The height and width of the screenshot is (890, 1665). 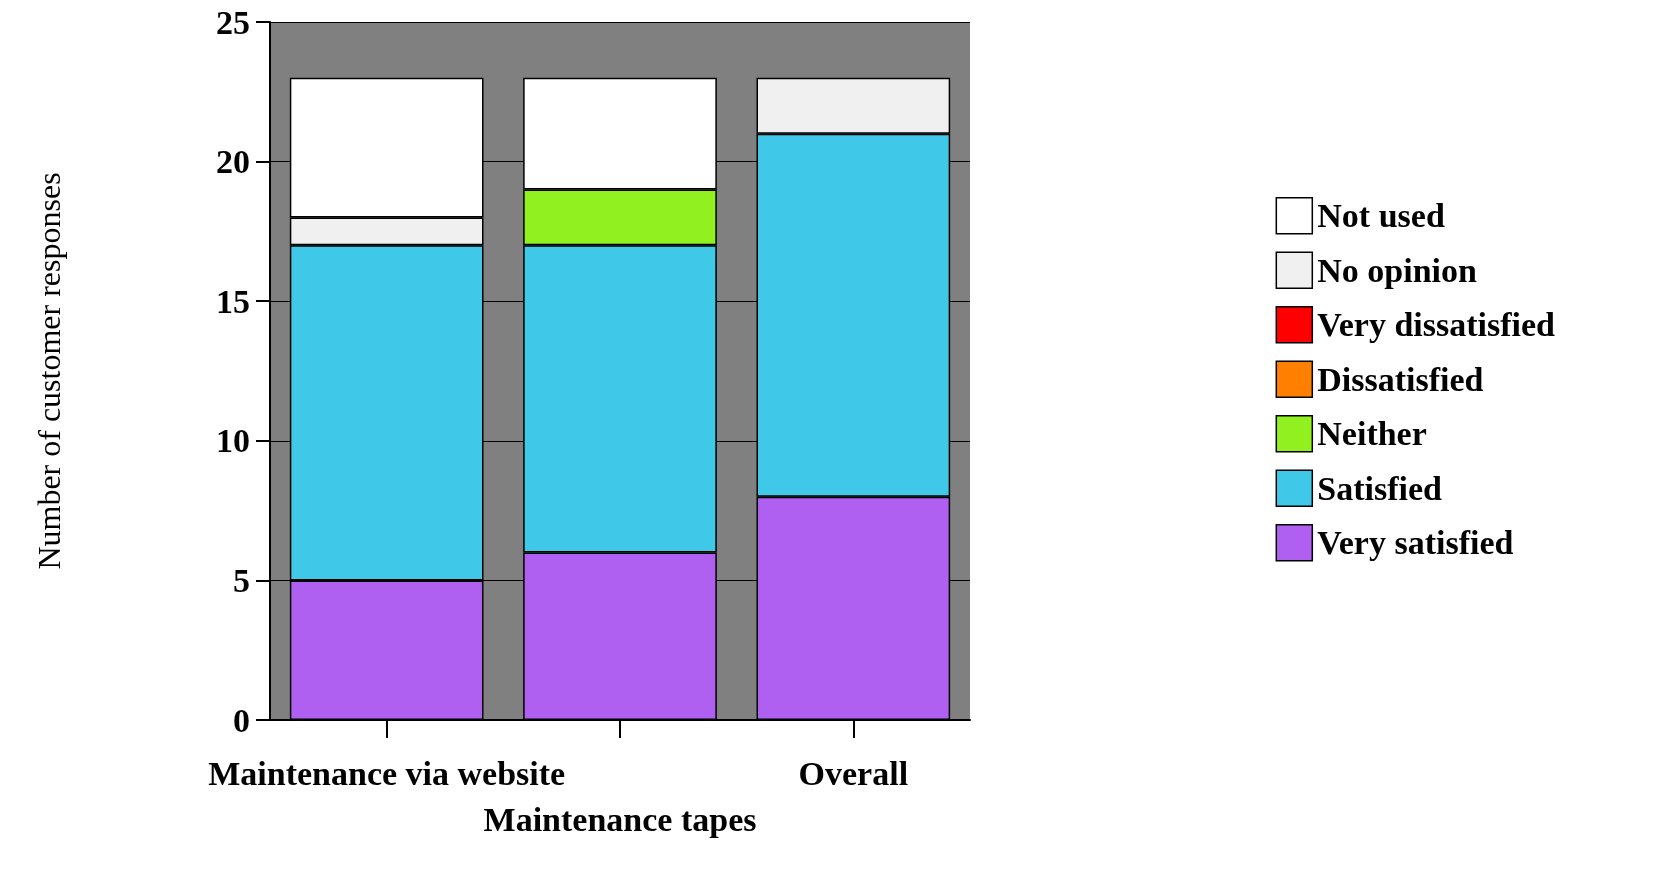 I want to click on y-tick-label: 5, so click(x=241, y=580).